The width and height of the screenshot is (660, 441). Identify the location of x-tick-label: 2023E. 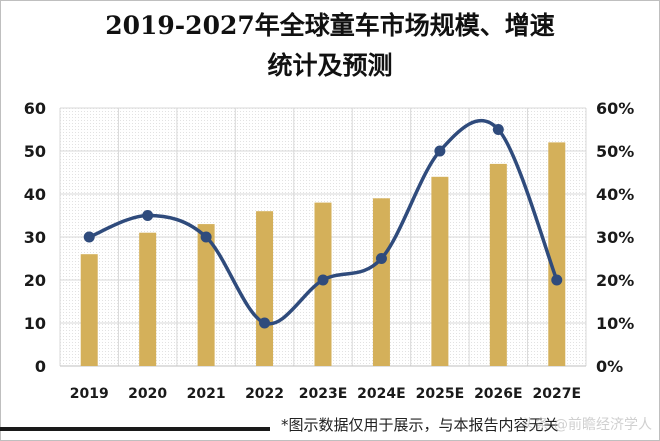
(323, 394).